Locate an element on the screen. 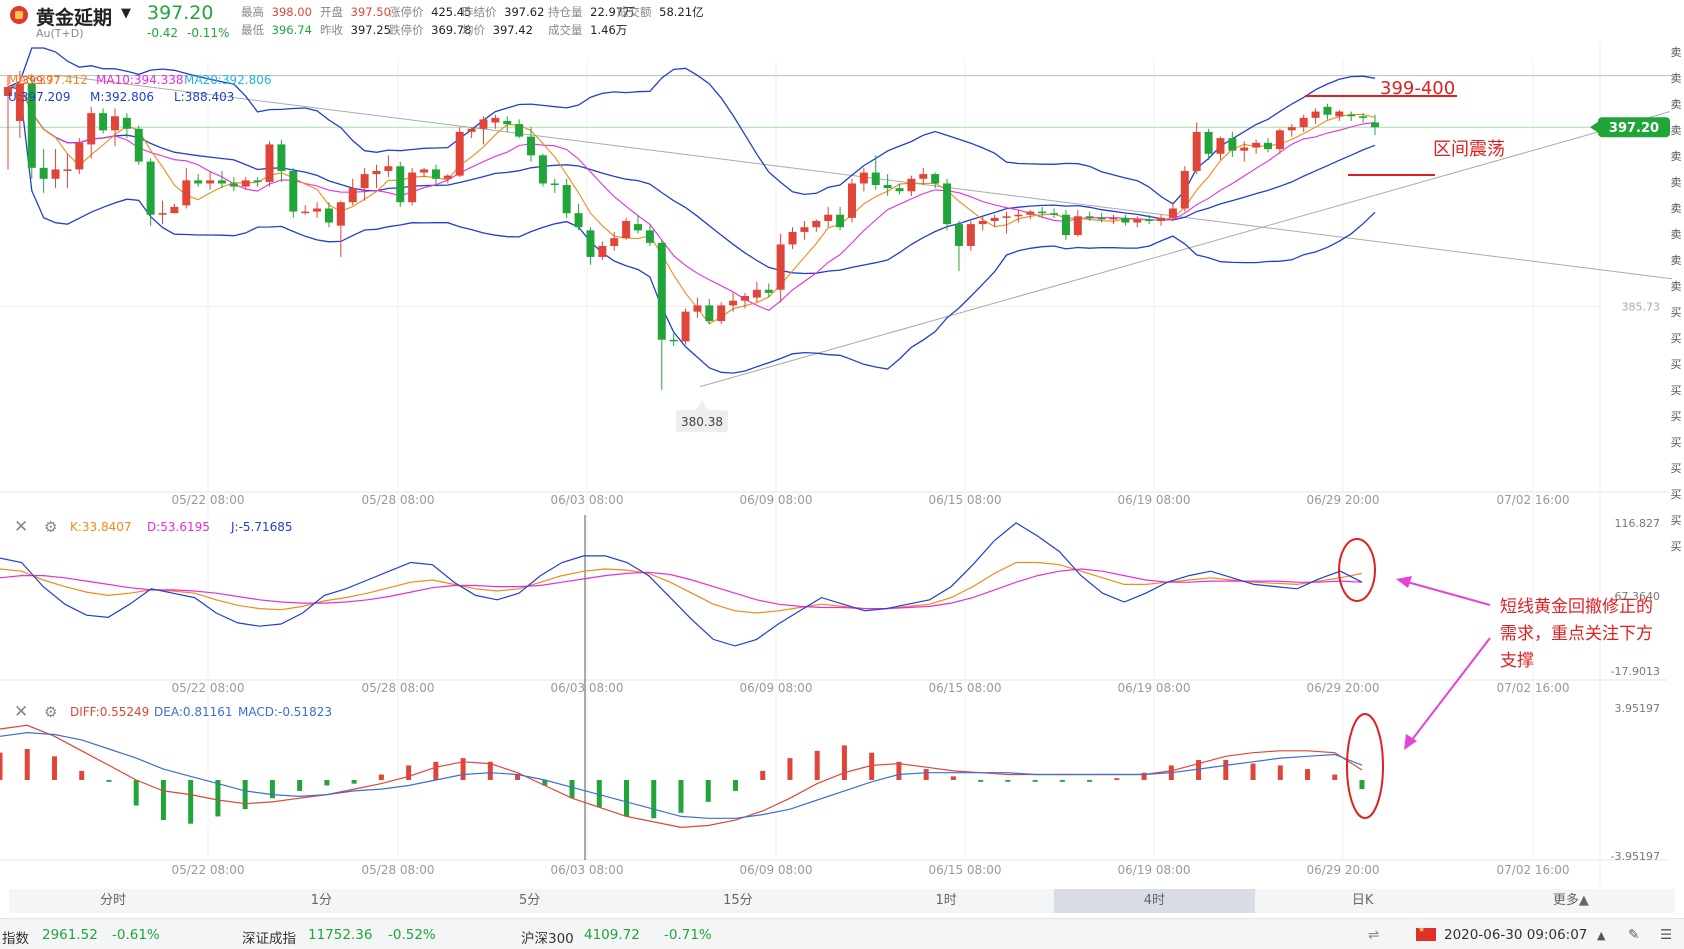 The image size is (1684, 949). menu-icon: ☰ is located at coordinates (1666, 935).